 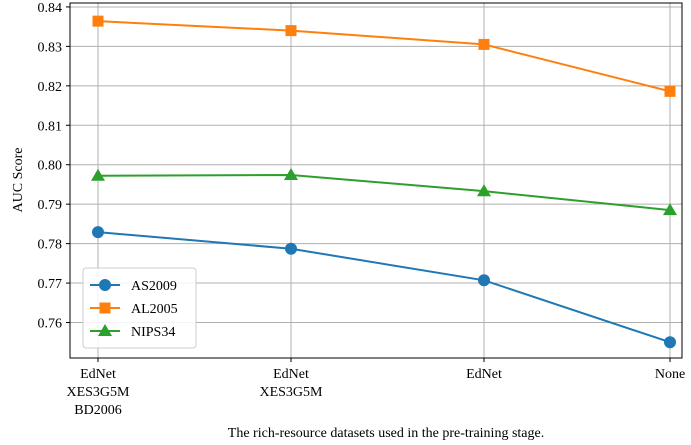 I want to click on x-tick-label: EdNet XES3G5M, so click(x=291, y=383).